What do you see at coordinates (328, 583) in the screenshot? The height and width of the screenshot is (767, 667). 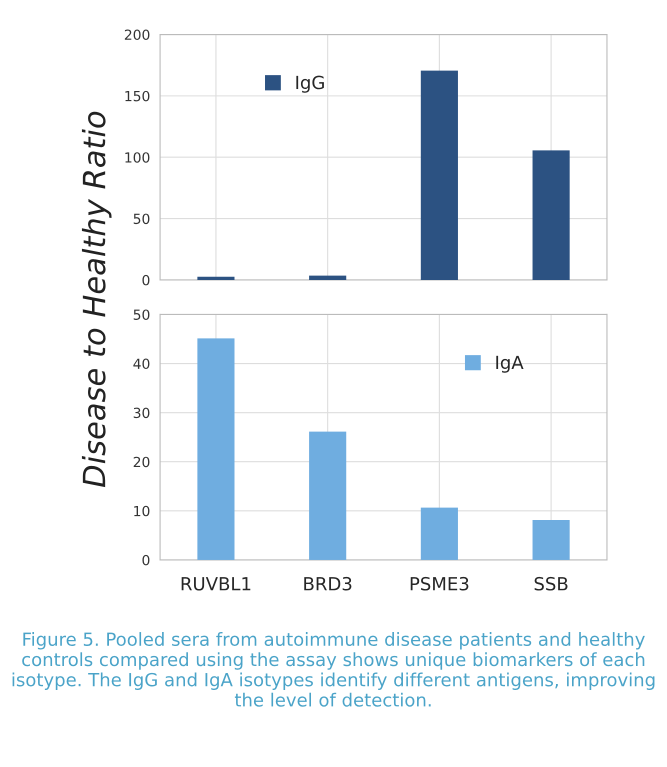 I see `x-tick-label: BRD3` at bounding box center [328, 583].